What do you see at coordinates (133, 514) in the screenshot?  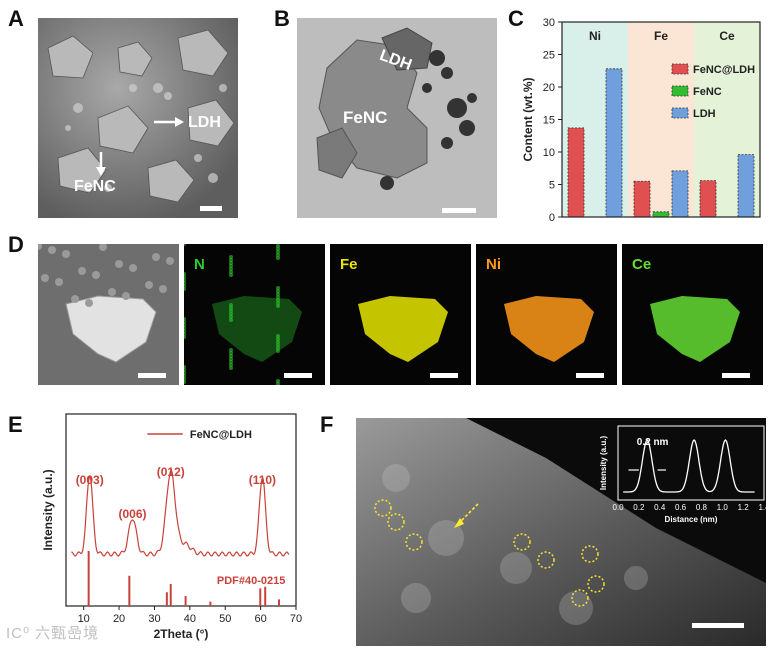 I see `peak-label: (006)` at bounding box center [133, 514].